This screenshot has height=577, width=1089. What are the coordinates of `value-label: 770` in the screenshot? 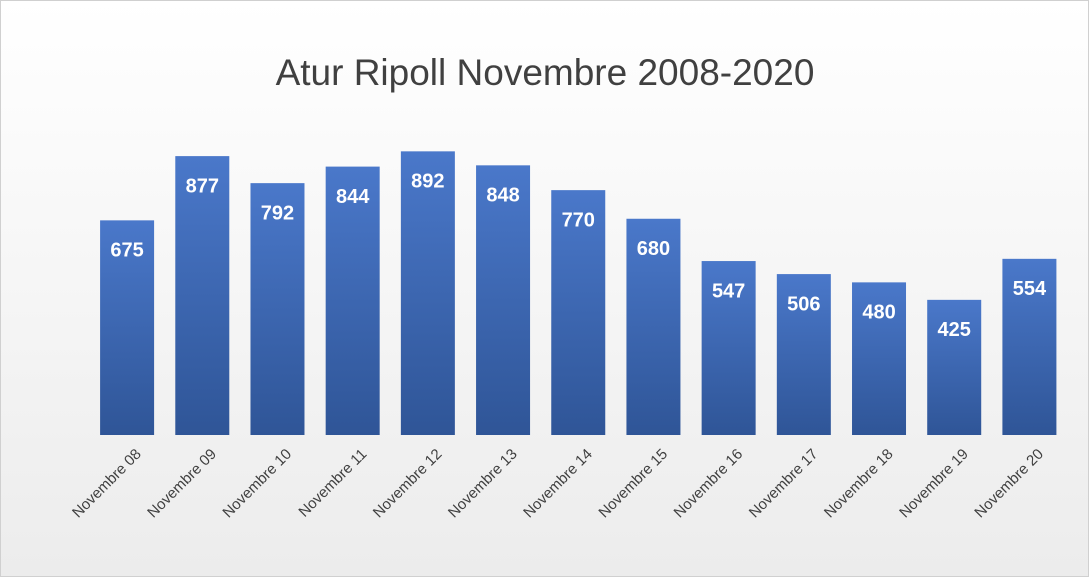 It's located at (578, 220).